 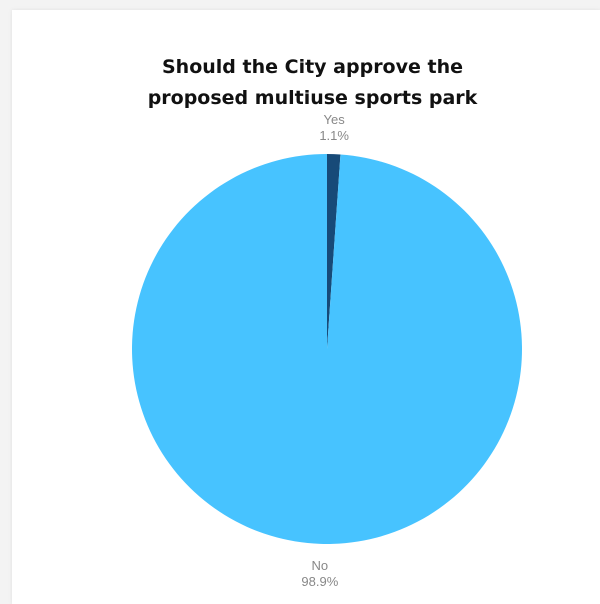 What do you see at coordinates (319, 581) in the screenshot?
I see `slice-value-no: 98.9%` at bounding box center [319, 581].